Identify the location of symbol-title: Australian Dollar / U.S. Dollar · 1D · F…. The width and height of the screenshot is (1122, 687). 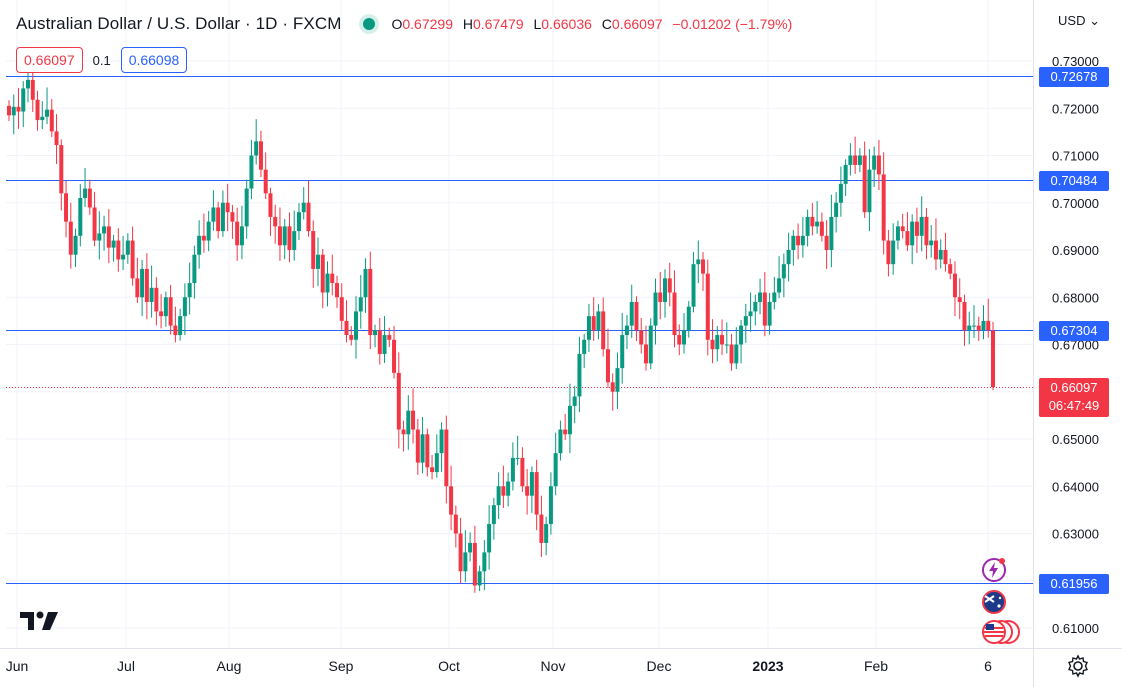
(179, 23).